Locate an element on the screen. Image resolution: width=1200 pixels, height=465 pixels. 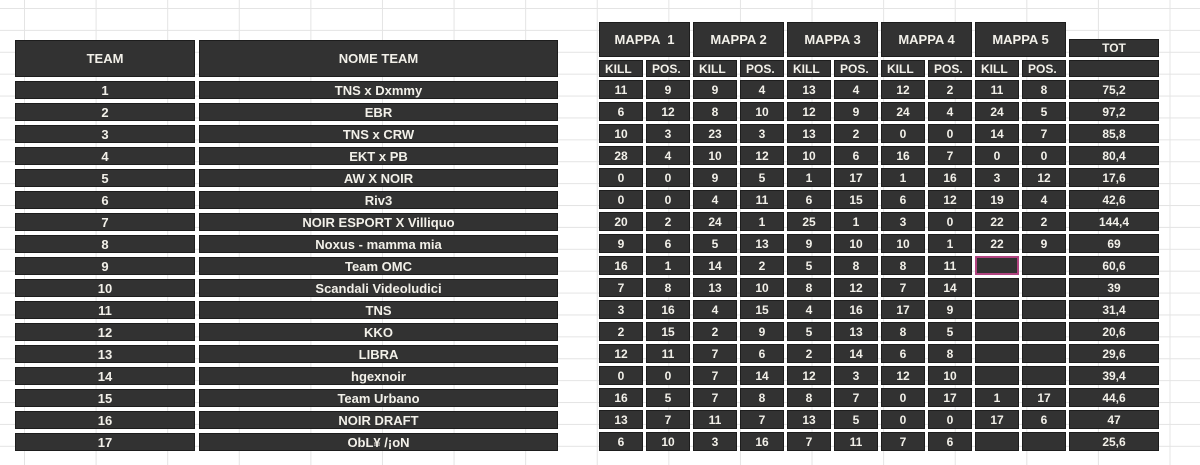
team-name-cell: NOIR ESPORT X Villiquo is located at coordinates (378, 222).